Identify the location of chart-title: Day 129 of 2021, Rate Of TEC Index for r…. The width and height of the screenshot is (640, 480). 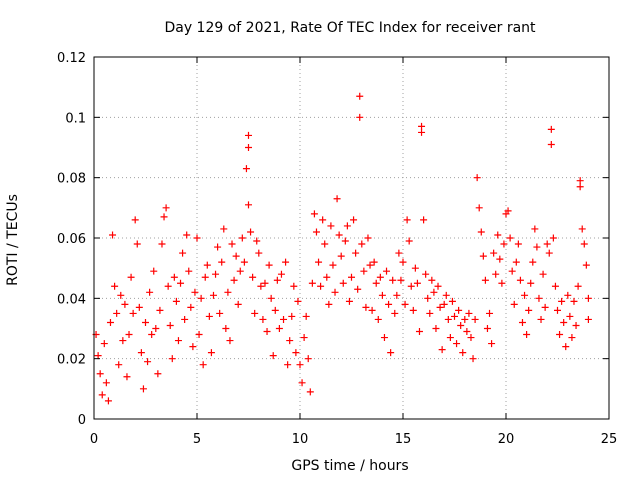
(350, 28).